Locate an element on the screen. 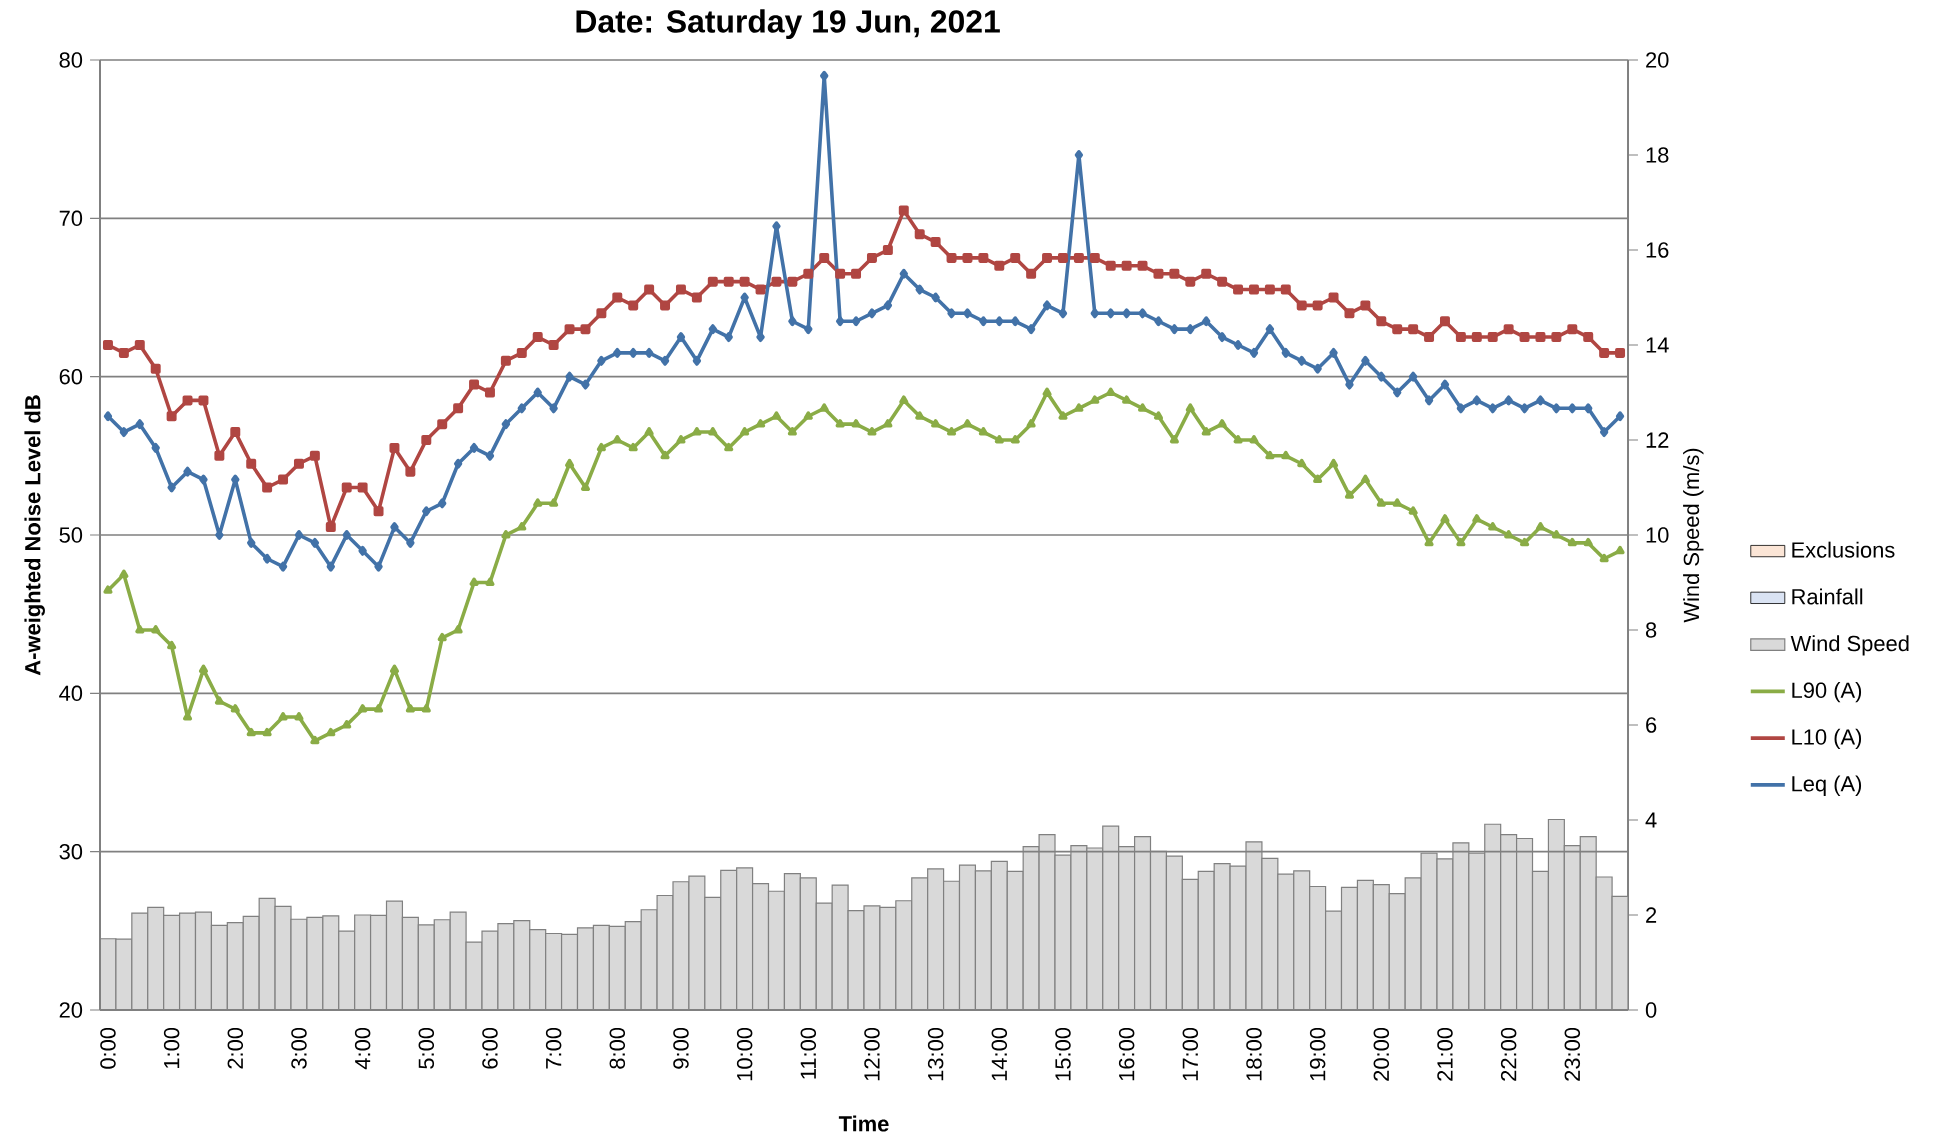 The image size is (1950, 1139). y2-tick-label: 18 is located at coordinates (1657, 155).